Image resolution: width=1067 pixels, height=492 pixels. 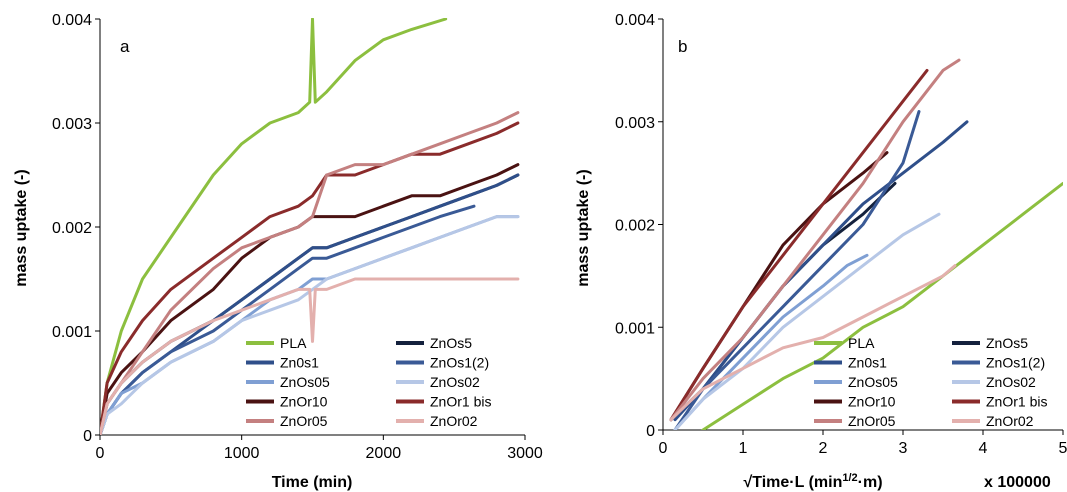 I want to click on x-tick-label: 2000, so click(x=384, y=453).